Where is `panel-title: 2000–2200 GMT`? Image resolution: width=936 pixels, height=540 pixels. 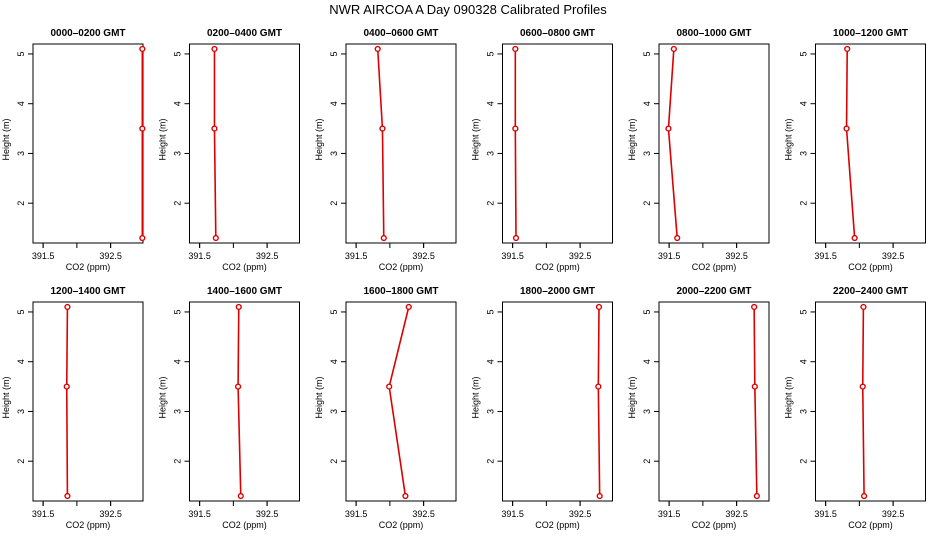 panel-title: 2000–2200 GMT is located at coordinates (713, 291).